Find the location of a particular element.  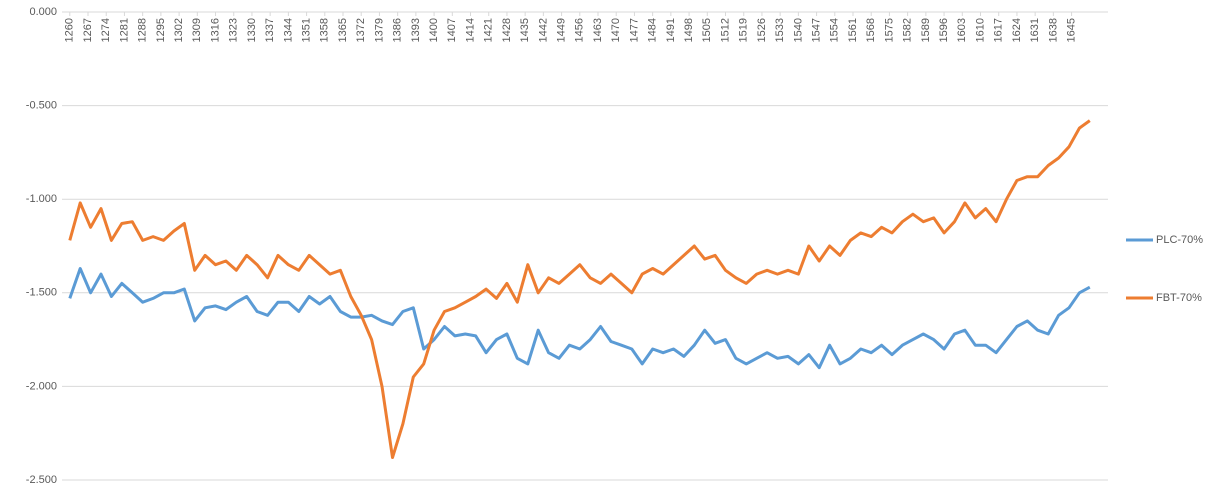

x-tick-label: 1435 is located at coordinates (525, 30).